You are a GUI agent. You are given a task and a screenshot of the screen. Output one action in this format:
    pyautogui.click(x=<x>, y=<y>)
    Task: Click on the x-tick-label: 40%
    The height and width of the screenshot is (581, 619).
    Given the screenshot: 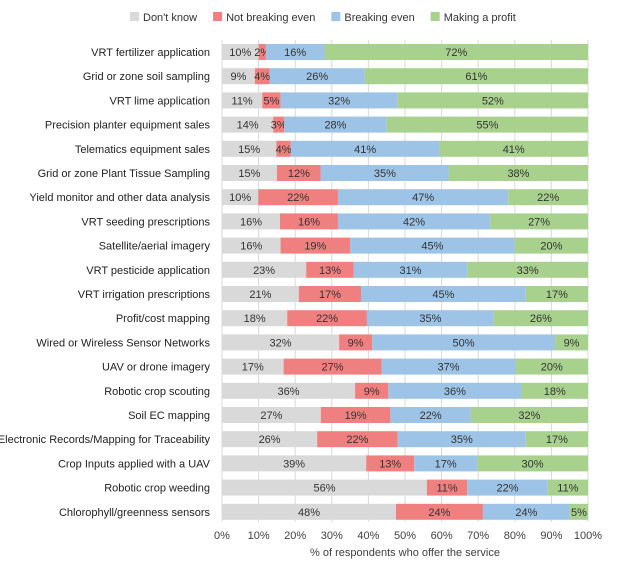 What is the action you would take?
    pyautogui.click(x=368, y=536)
    